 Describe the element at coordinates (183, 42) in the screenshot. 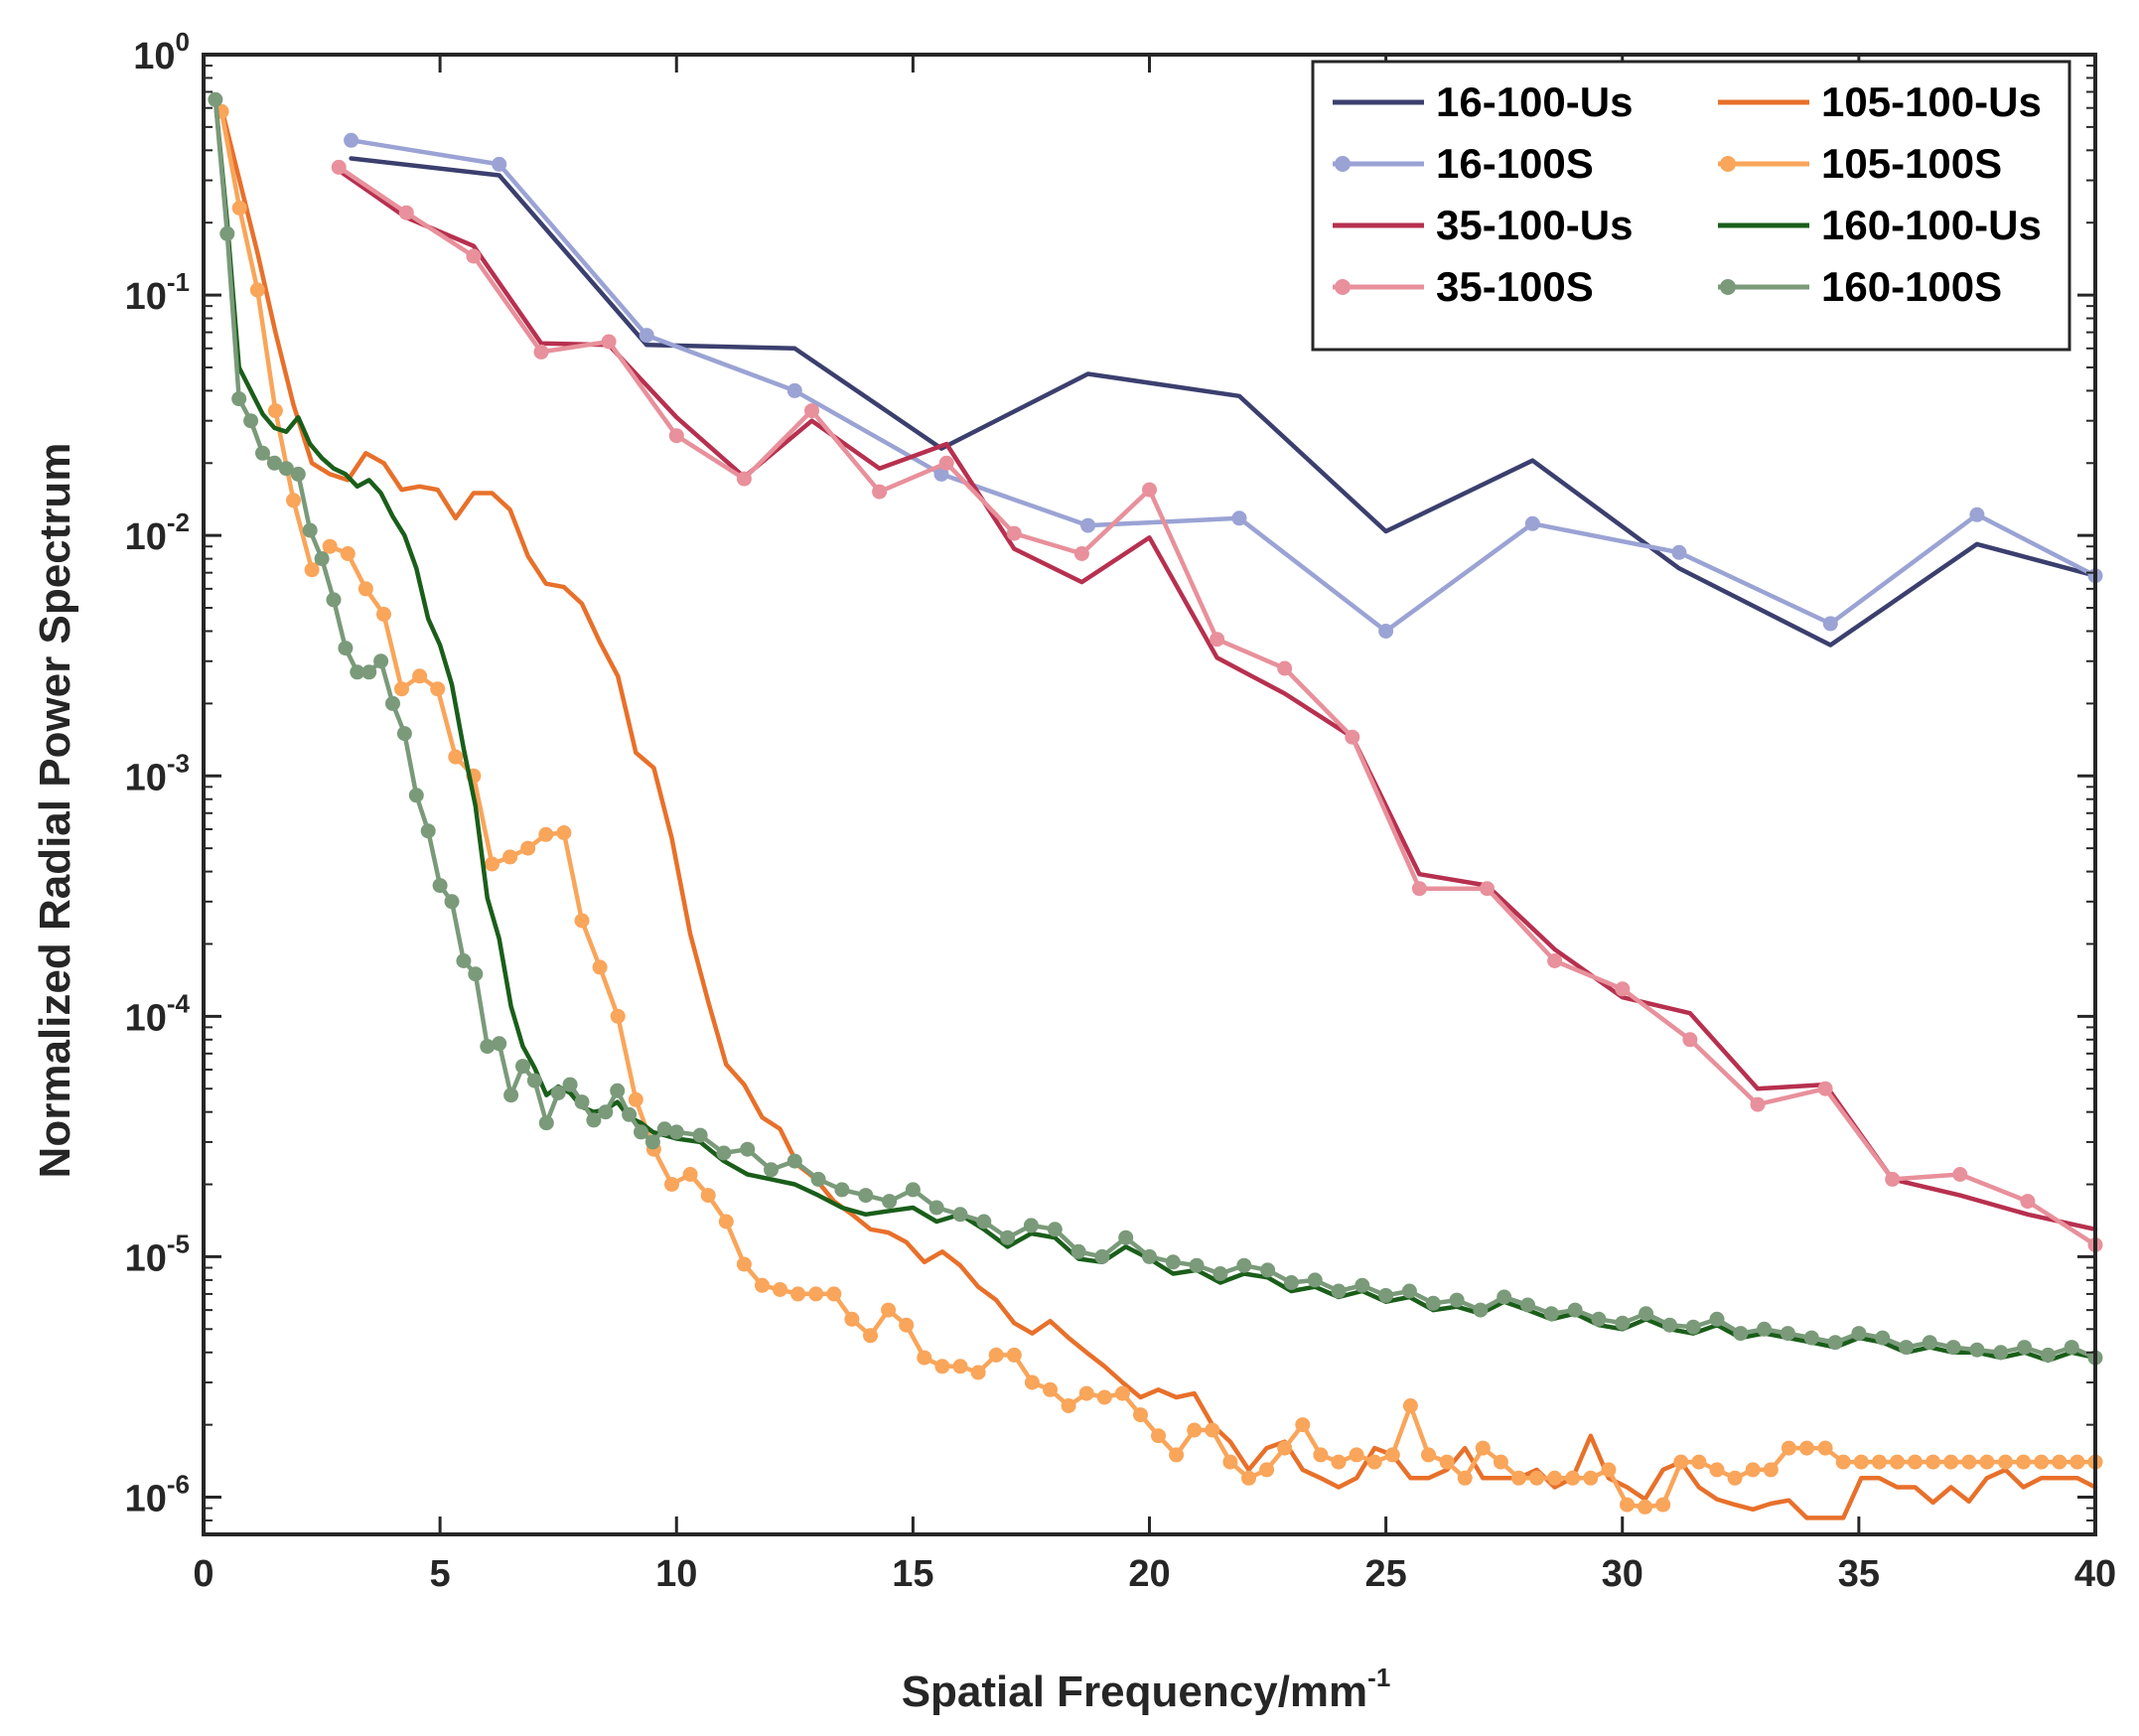

I see `y-tick-exponent: 0` at that location.